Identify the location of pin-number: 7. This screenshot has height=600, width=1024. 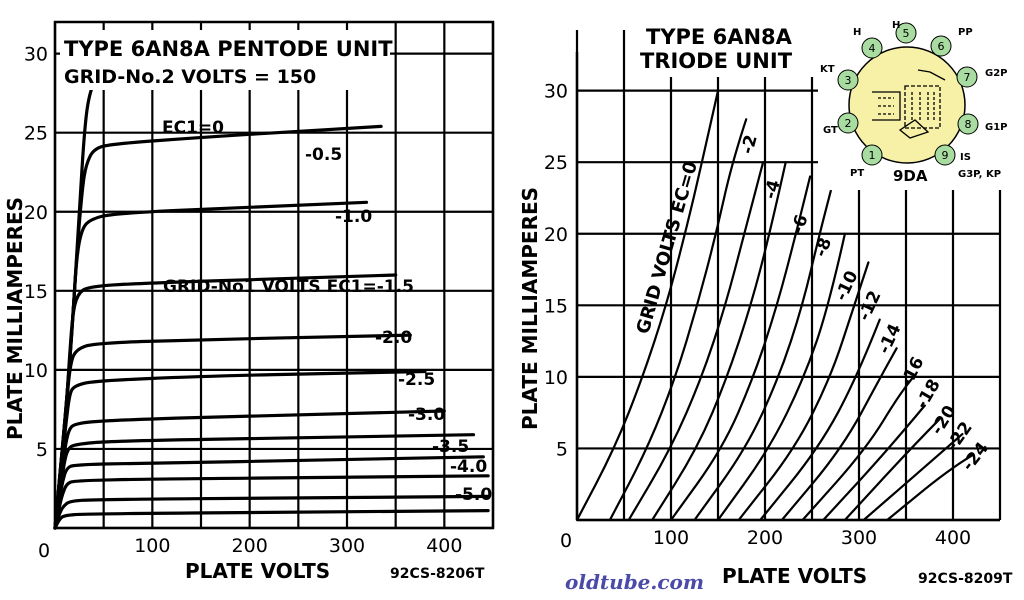
(967, 77).